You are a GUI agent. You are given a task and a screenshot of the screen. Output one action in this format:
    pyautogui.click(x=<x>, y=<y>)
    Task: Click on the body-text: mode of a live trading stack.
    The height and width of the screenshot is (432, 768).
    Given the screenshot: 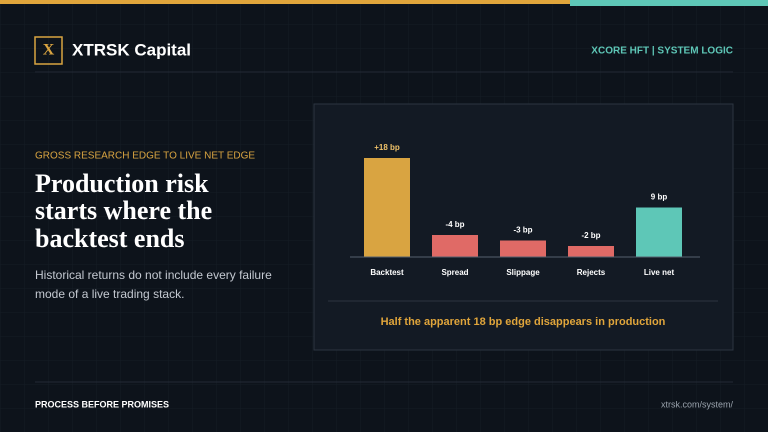 What is the action you would take?
    pyautogui.click(x=109, y=294)
    